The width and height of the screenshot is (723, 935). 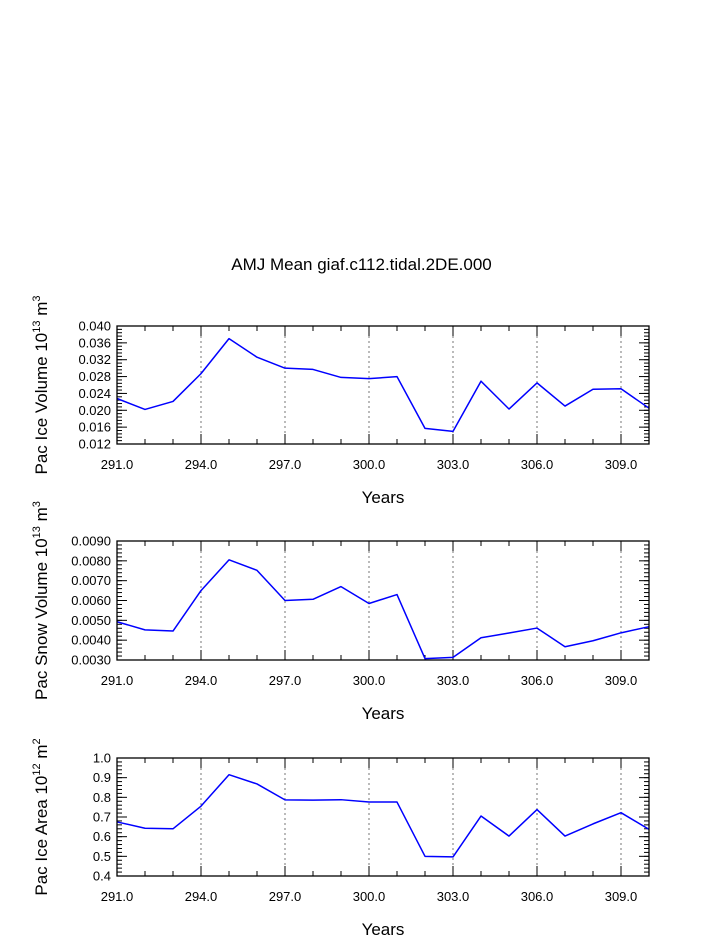 What do you see at coordinates (91, 560) in the screenshot?
I see `y-tick-label: 0.0080` at bounding box center [91, 560].